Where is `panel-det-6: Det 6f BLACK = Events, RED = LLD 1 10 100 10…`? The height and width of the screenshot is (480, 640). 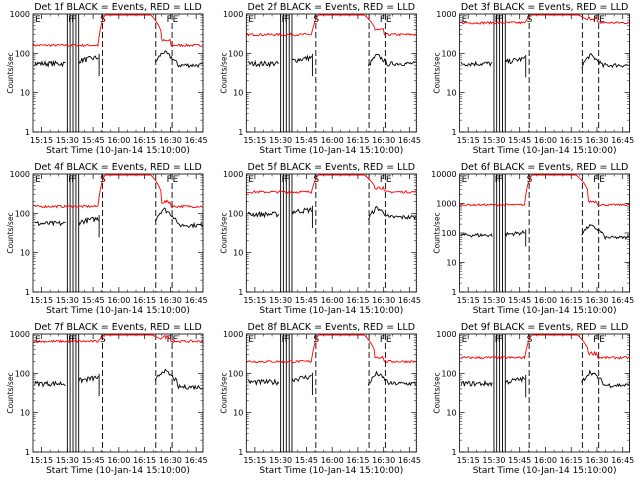 panel-det-6: Det 6f BLACK = Events, RED = LLD 1 10 100 10… is located at coordinates (532, 239).